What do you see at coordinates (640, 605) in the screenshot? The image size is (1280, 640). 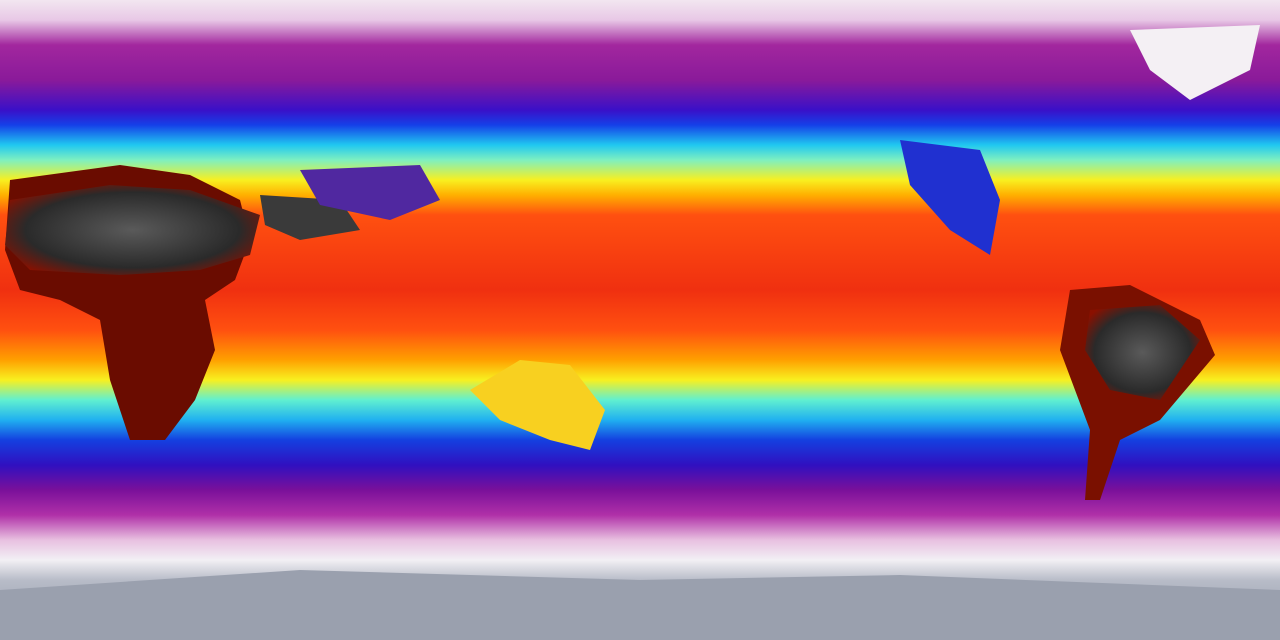 I see `antarctica` at bounding box center [640, 605].